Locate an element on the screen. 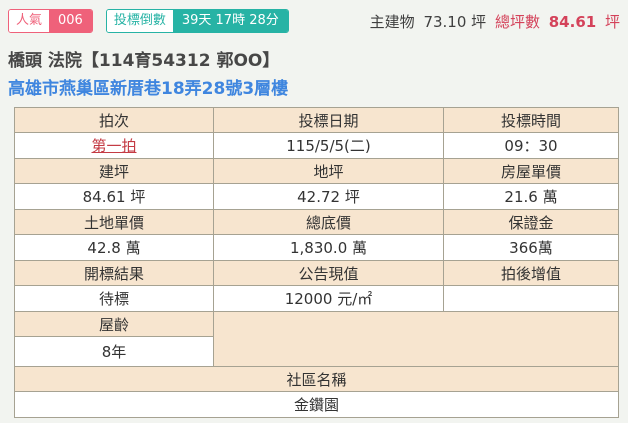 This screenshot has height=423, width=628. cell-total-floor-price: 1,830.0 萬 is located at coordinates (328, 247).